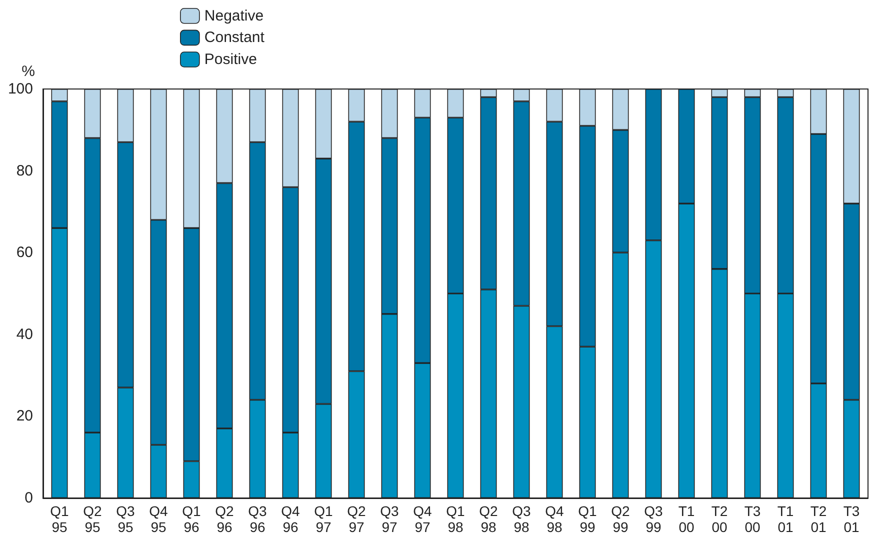  Describe the element at coordinates (235, 37) in the screenshot. I see `legend-label: Constant` at that location.